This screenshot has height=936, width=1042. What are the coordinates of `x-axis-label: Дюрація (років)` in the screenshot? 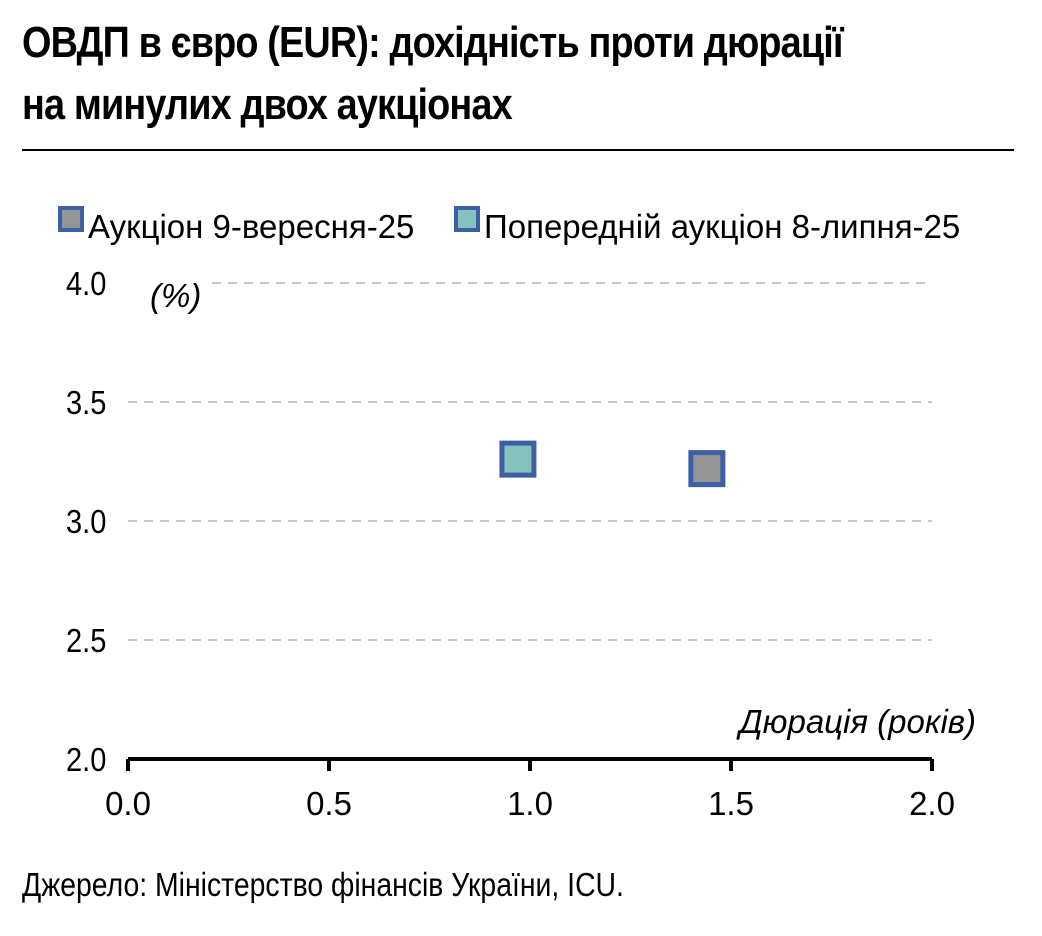 It's located at (855, 721).